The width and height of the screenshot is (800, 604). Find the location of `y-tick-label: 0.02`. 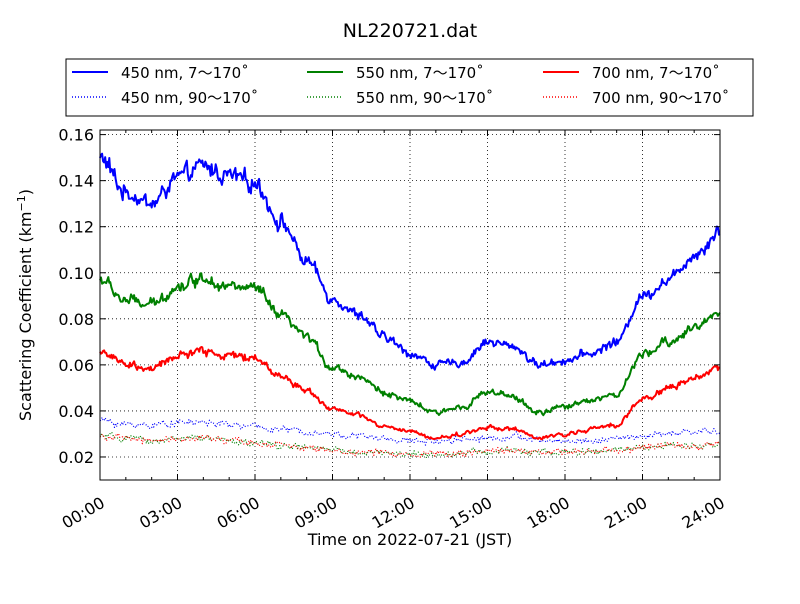

y-tick-label: 0.02 is located at coordinates (76, 457).